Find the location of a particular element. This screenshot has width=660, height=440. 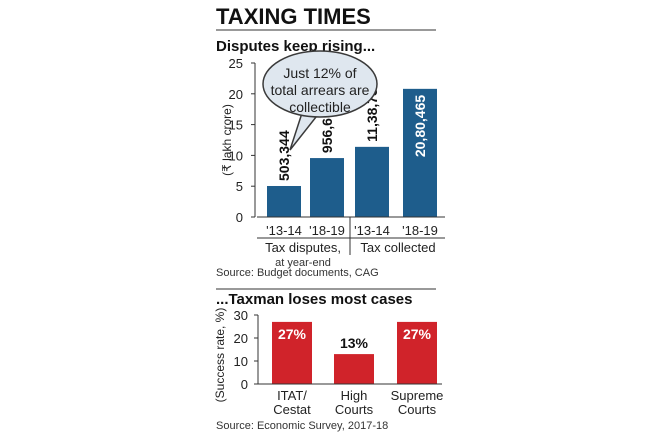

callout-line-3: collectible is located at coordinates (320, 107).